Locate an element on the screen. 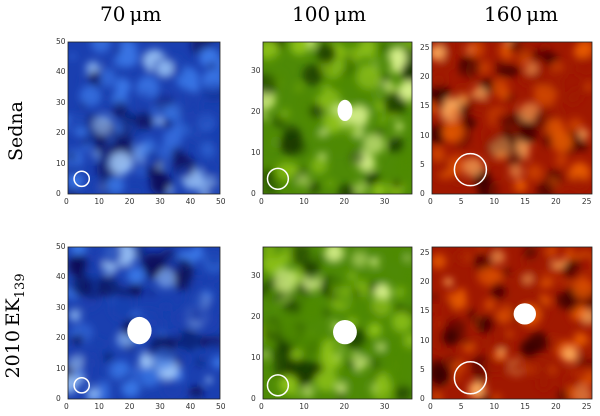 The height and width of the screenshot is (416, 600). column-title-70um: 70 μm is located at coordinates (131, 14).